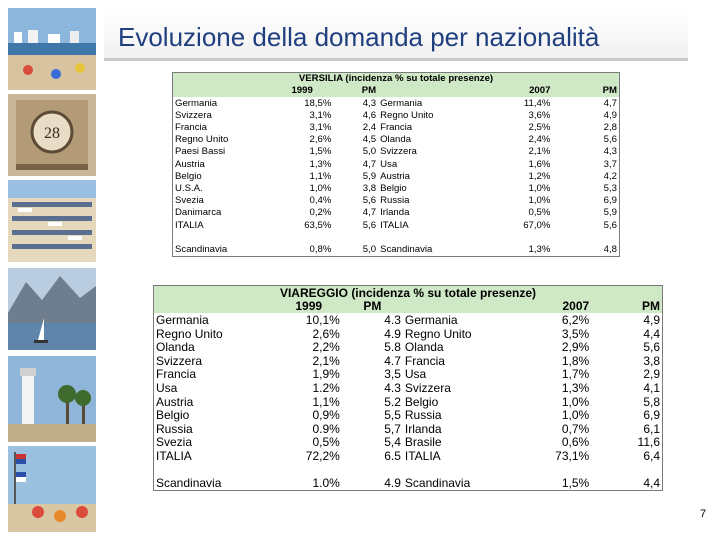 The height and width of the screenshot is (540, 720). What do you see at coordinates (651, 333) in the screenshot?
I see `cell: 4,4` at bounding box center [651, 333].